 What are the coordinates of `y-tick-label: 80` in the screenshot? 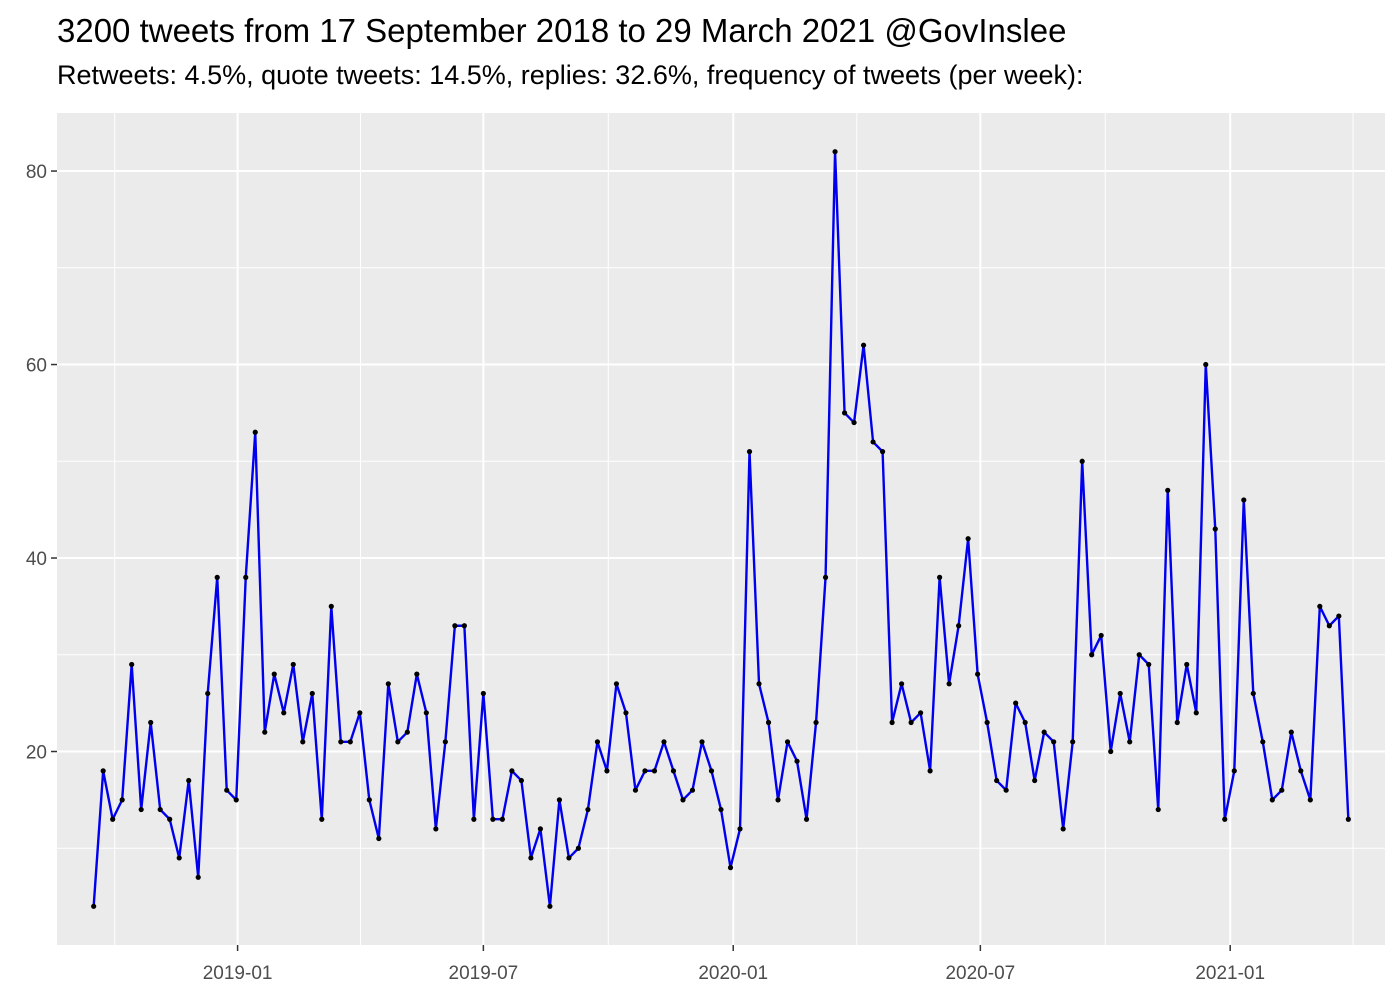 It's located at (36, 172).